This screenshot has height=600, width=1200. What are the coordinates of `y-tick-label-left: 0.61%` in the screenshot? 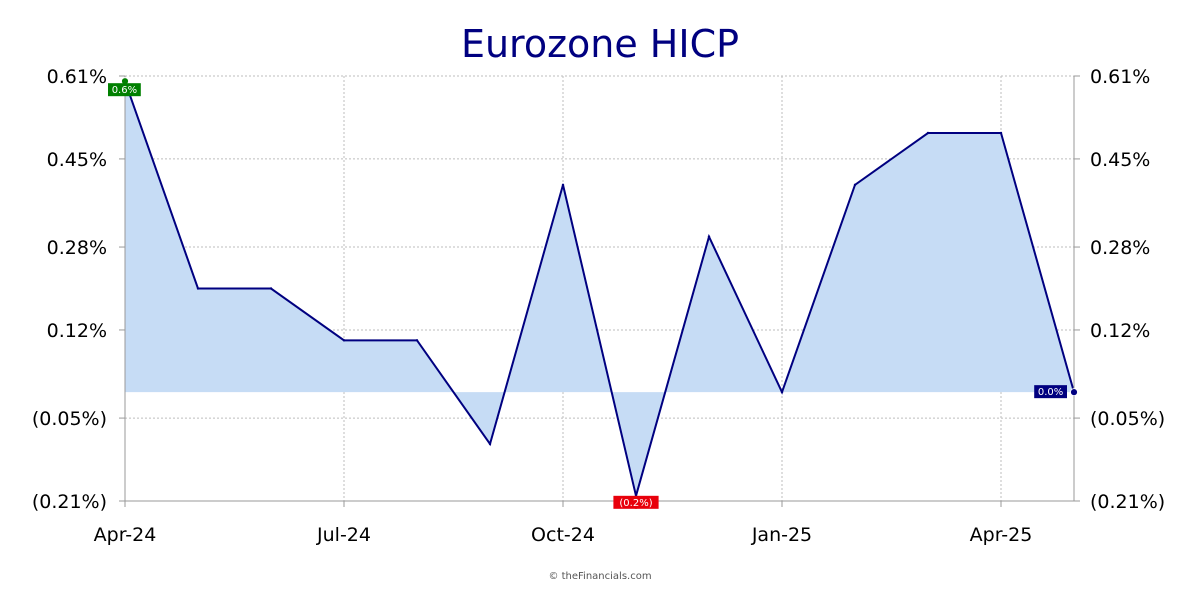 It's located at (77, 77).